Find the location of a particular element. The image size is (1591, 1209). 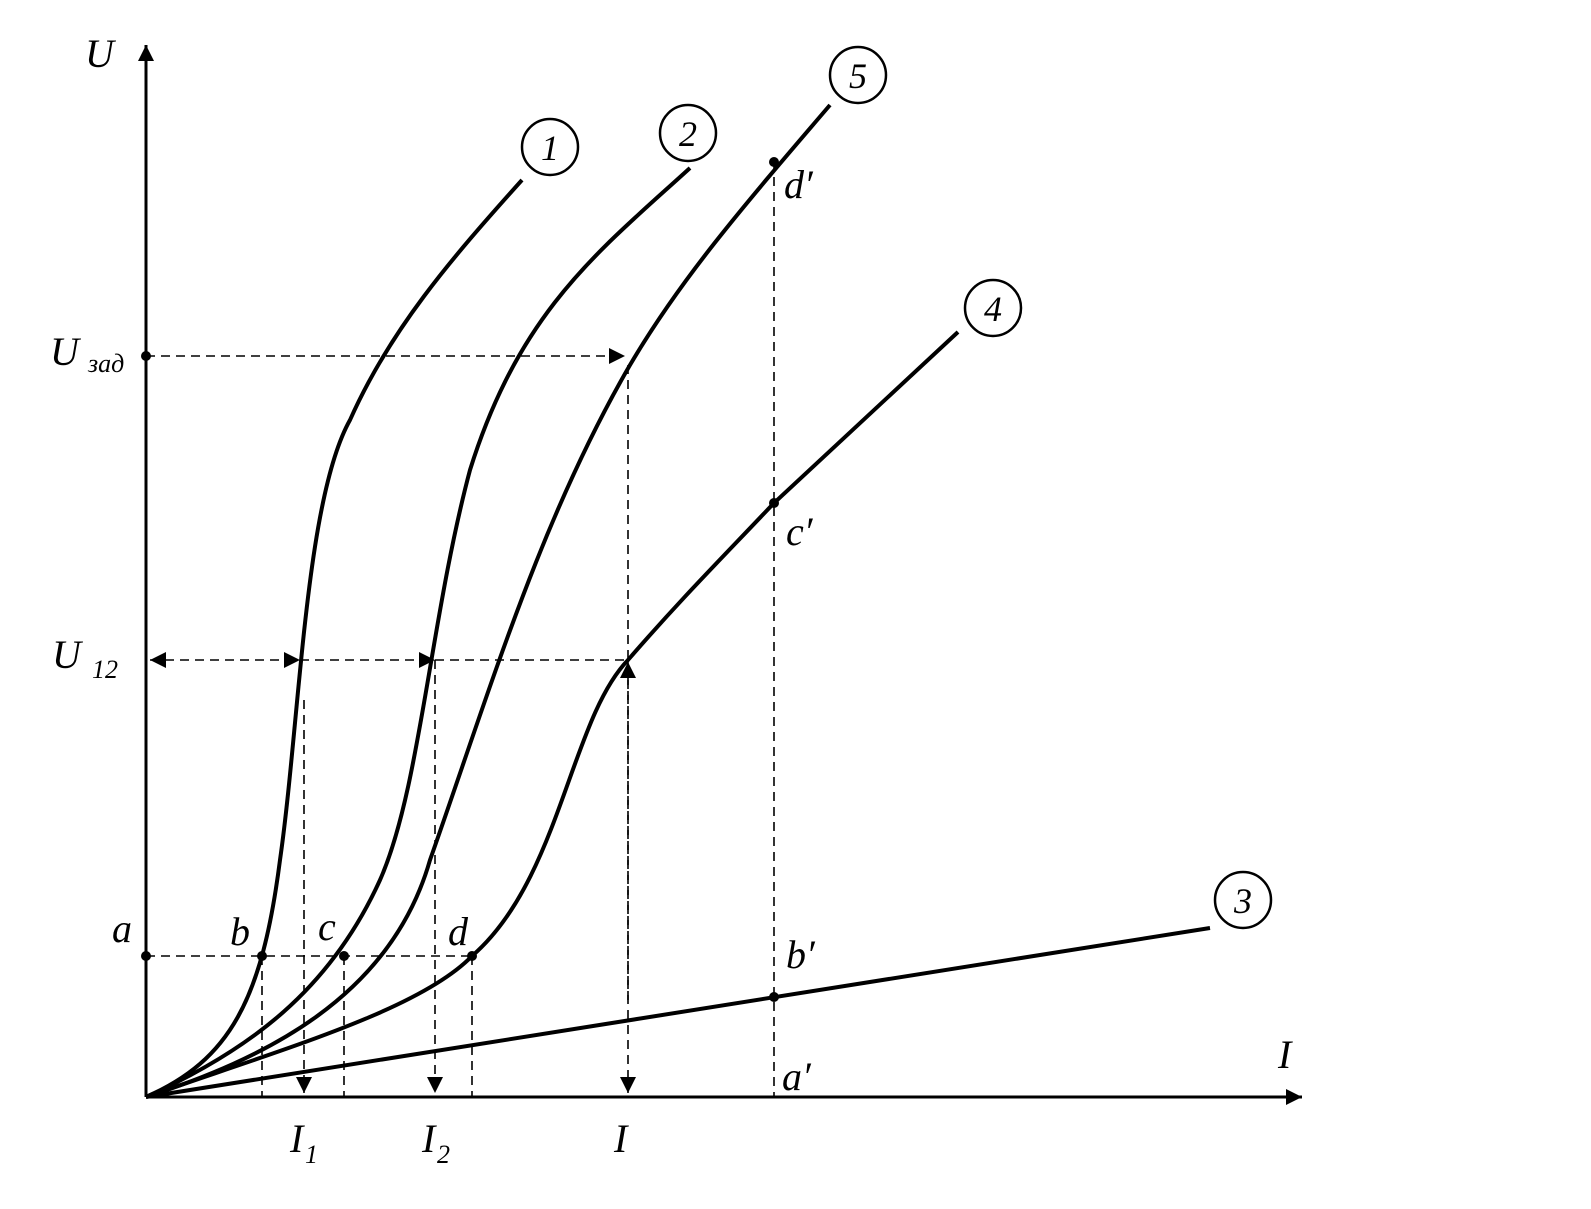

curve-label: 3 is located at coordinates (1242, 901).